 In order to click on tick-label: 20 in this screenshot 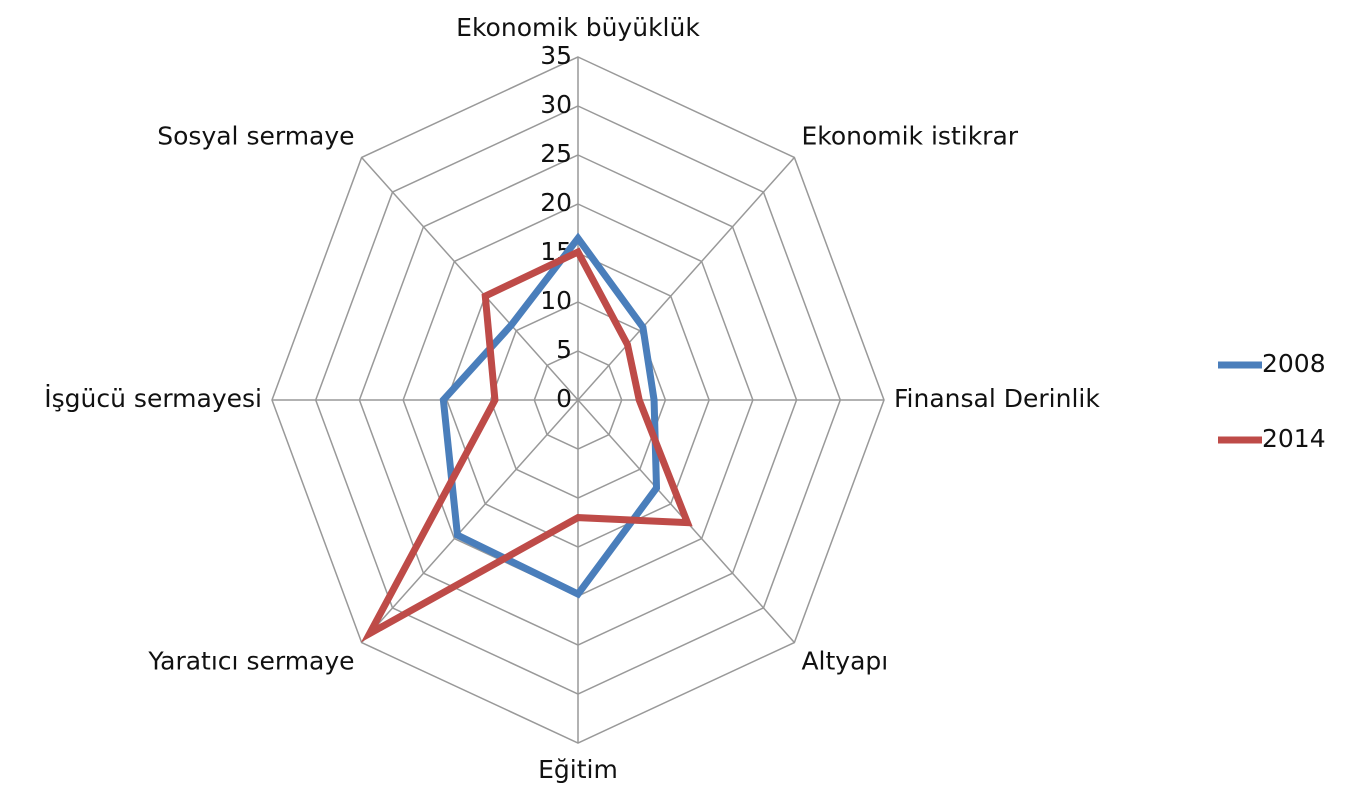, I will do `click(556, 202)`.